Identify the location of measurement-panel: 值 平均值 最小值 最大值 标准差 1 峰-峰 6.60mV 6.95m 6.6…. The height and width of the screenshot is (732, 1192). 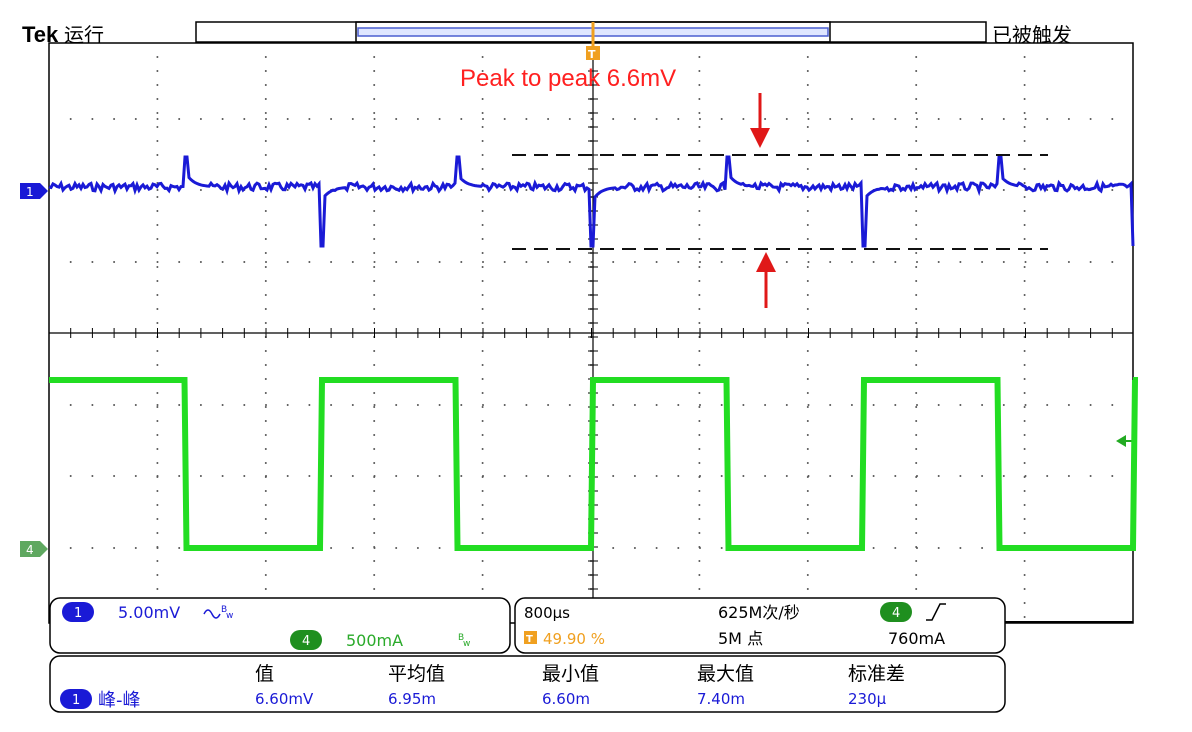
(527, 684).